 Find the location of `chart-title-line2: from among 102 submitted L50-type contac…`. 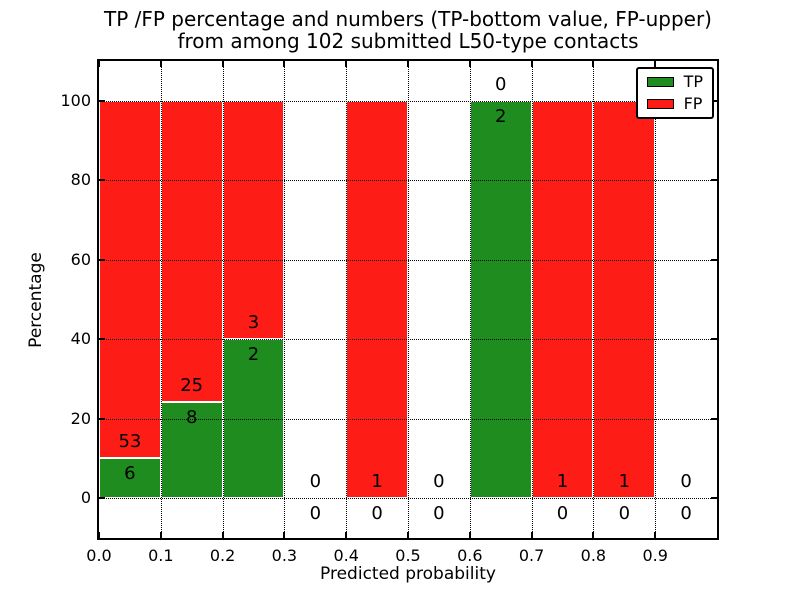

chart-title-line2: from among 102 submitted L50-type contac… is located at coordinates (408, 41).